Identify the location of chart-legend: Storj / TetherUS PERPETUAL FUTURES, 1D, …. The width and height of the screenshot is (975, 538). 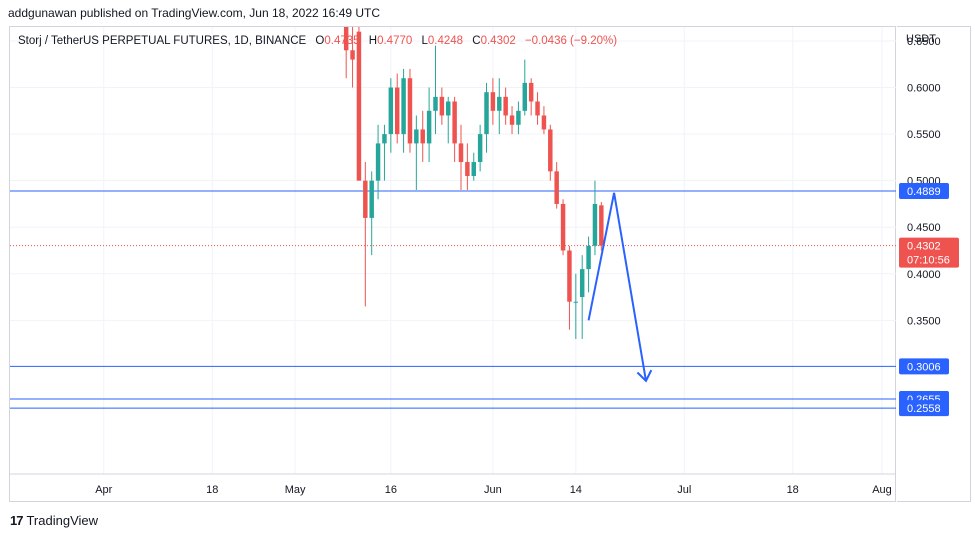
(317, 41).